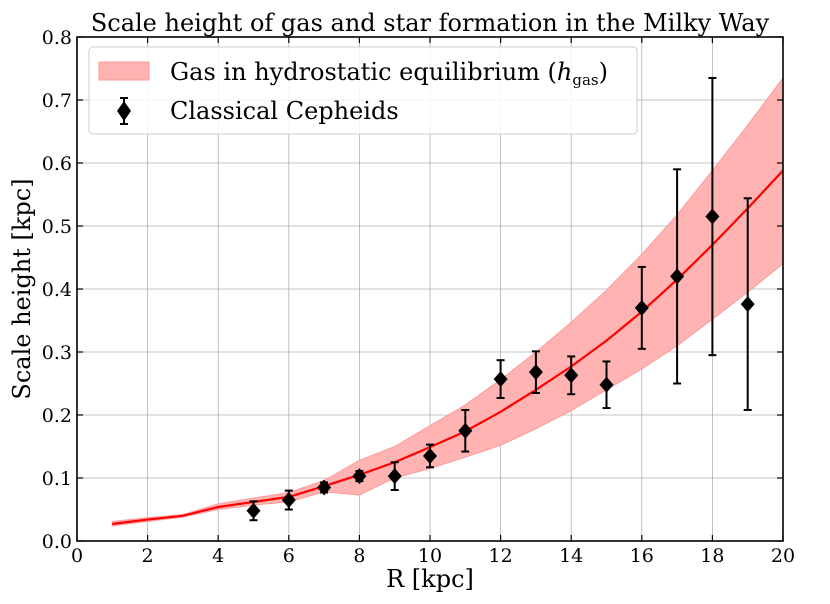  What do you see at coordinates (148, 556) in the screenshot?
I see `x-tick-label: 2` at bounding box center [148, 556].